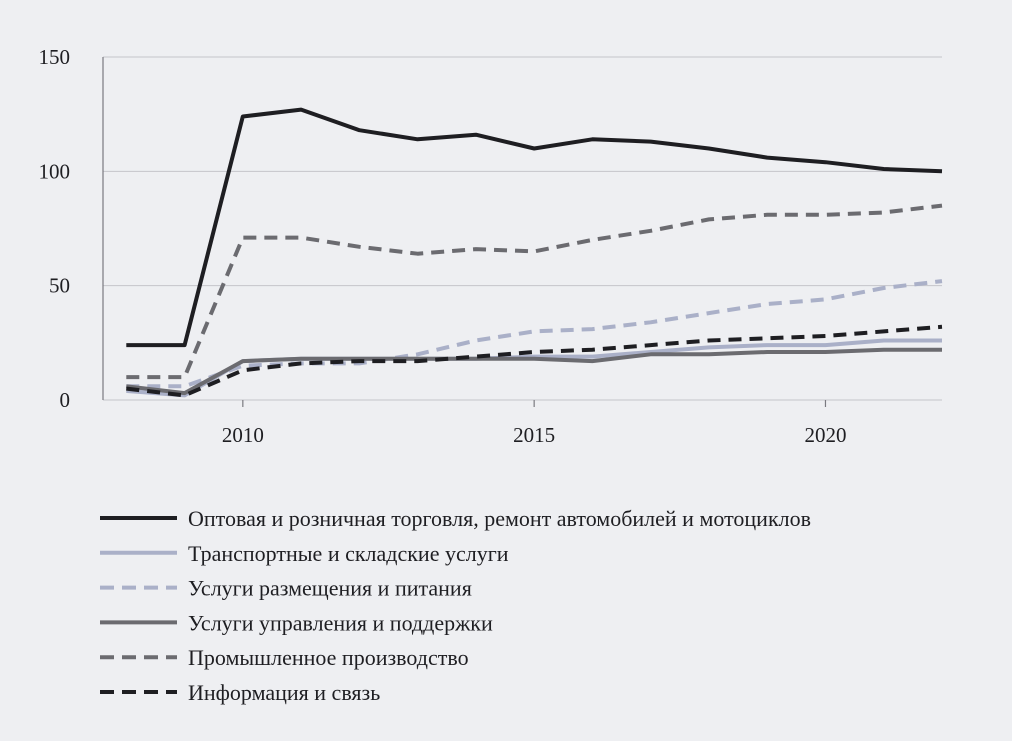 The width and height of the screenshot is (1012, 741). What do you see at coordinates (284, 692) in the screenshot?
I see `legend-label: Информация и связь` at bounding box center [284, 692].